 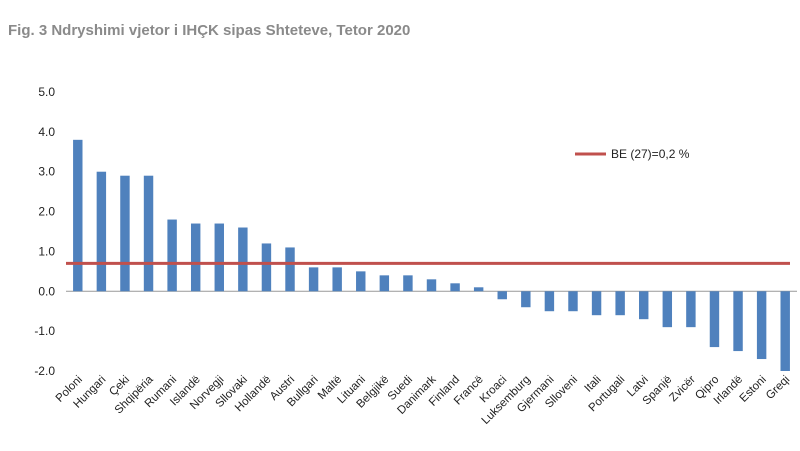 What do you see at coordinates (778, 388) in the screenshot?
I see `x-tick-label: Greqi` at bounding box center [778, 388].